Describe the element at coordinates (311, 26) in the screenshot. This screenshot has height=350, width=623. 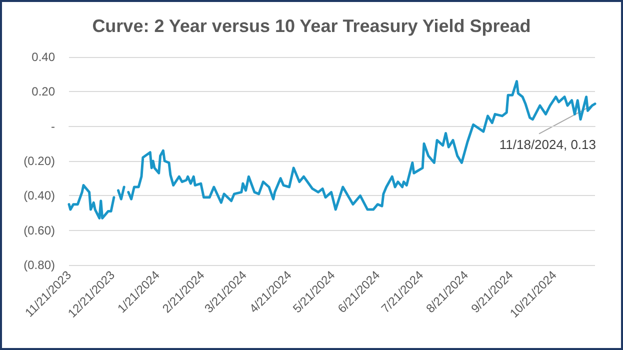
I see `chart-title: Curve: 2 Year versus 10 Year Treasury Yield Spread` at that location.